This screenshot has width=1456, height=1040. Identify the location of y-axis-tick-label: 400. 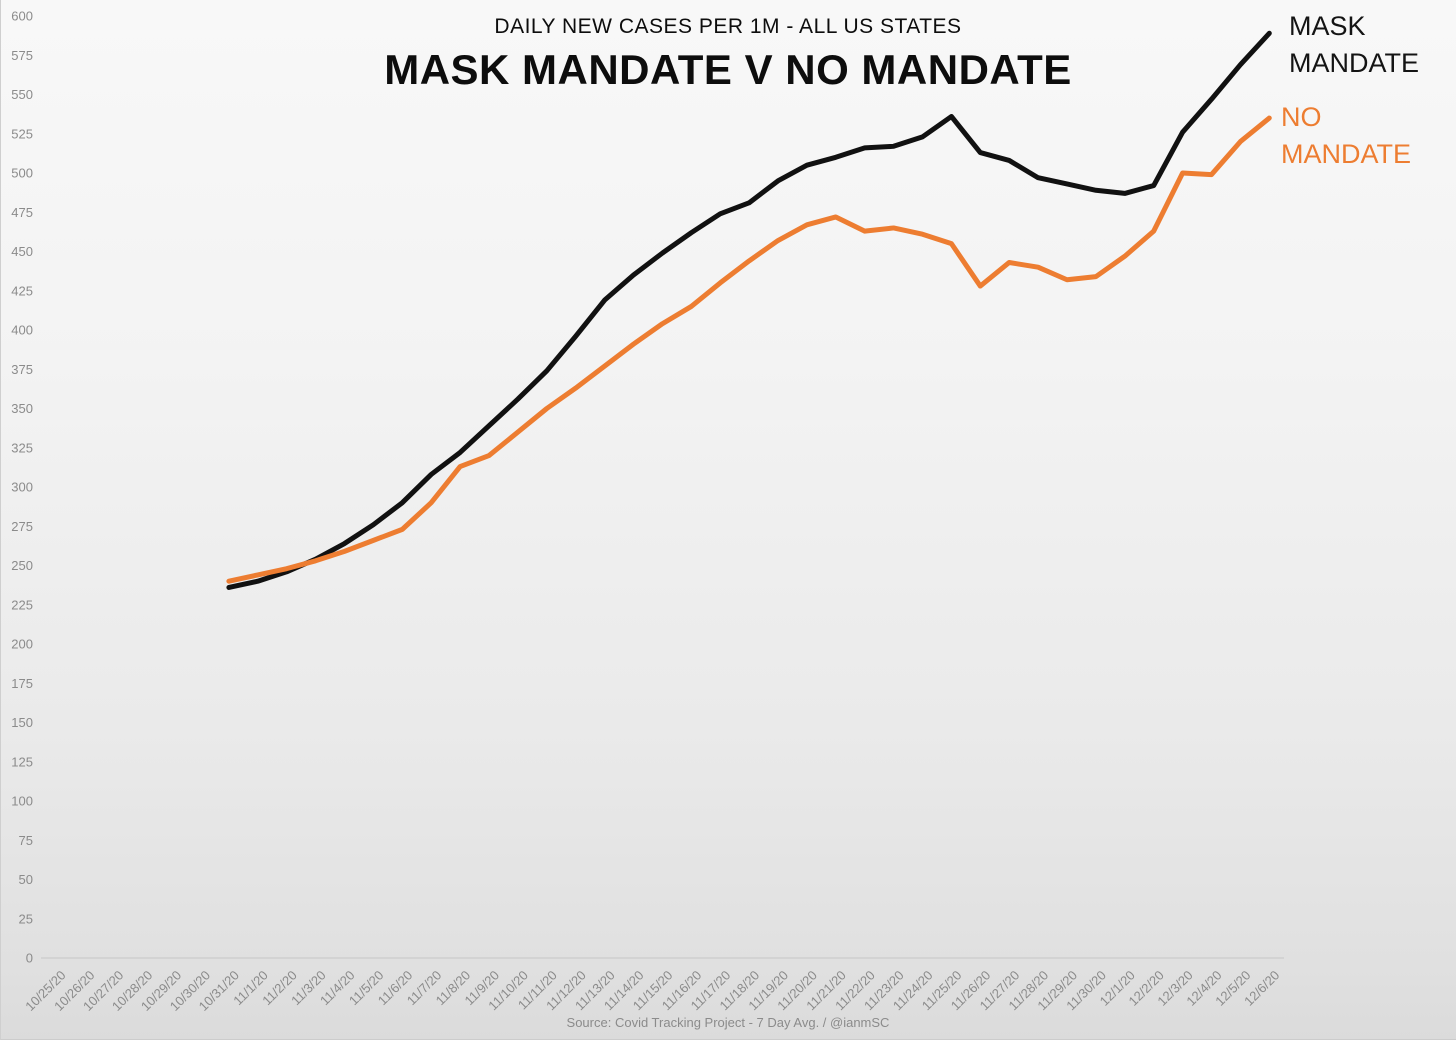
(22, 330).